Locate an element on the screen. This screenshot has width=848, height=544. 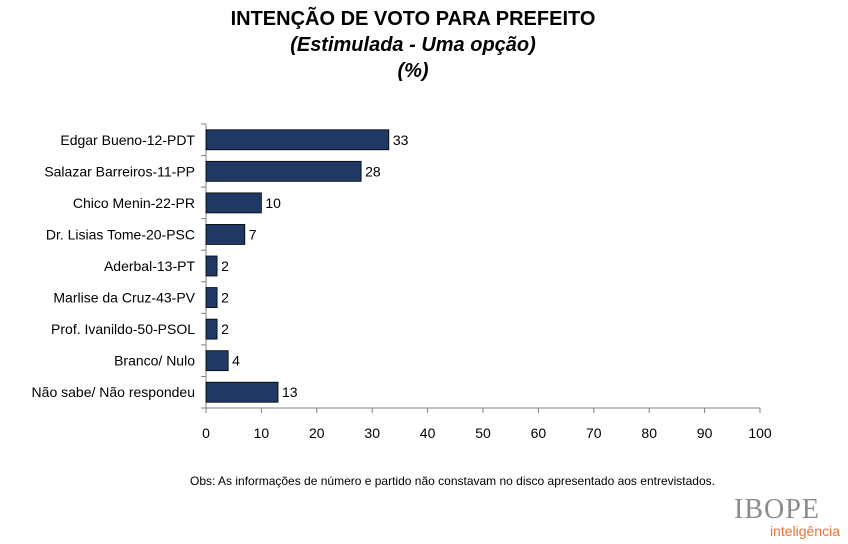
x-tick-label: 40 is located at coordinates (428, 433).